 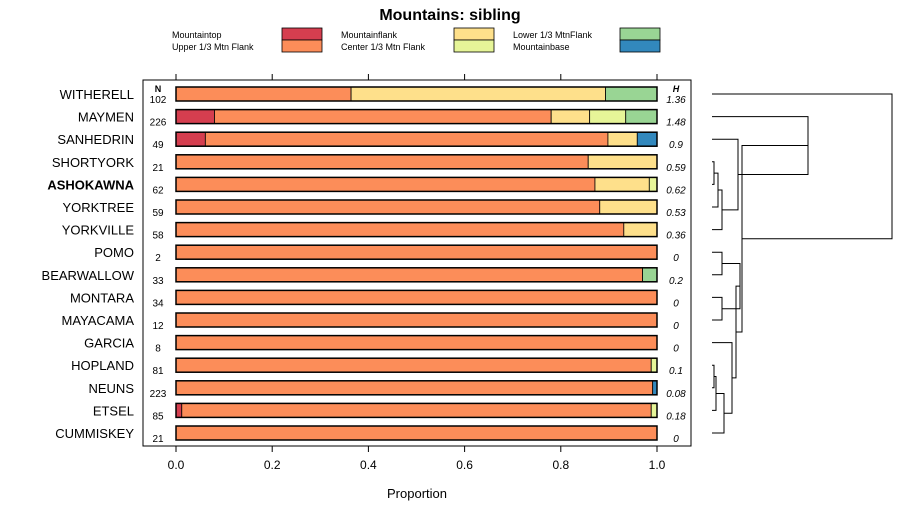 I want to click on row-label: POMO, so click(x=114, y=252).